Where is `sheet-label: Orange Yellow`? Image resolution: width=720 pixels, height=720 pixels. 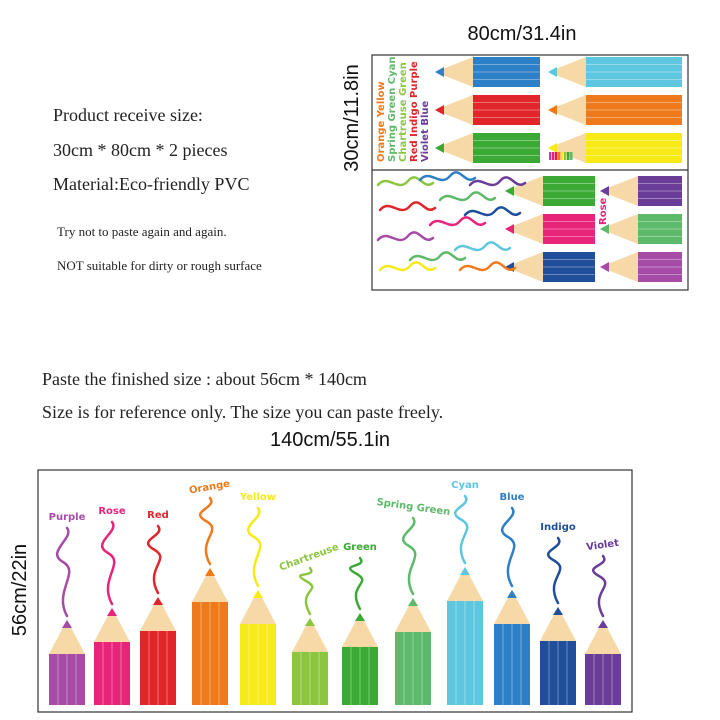
sheet-label: Orange Yellow is located at coordinates (381, 121).